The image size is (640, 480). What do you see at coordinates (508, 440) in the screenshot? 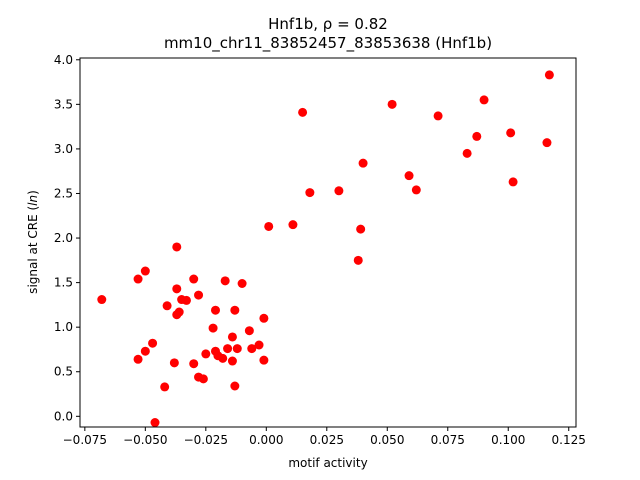
I see `x-tick-label: 0.100` at bounding box center [508, 440].